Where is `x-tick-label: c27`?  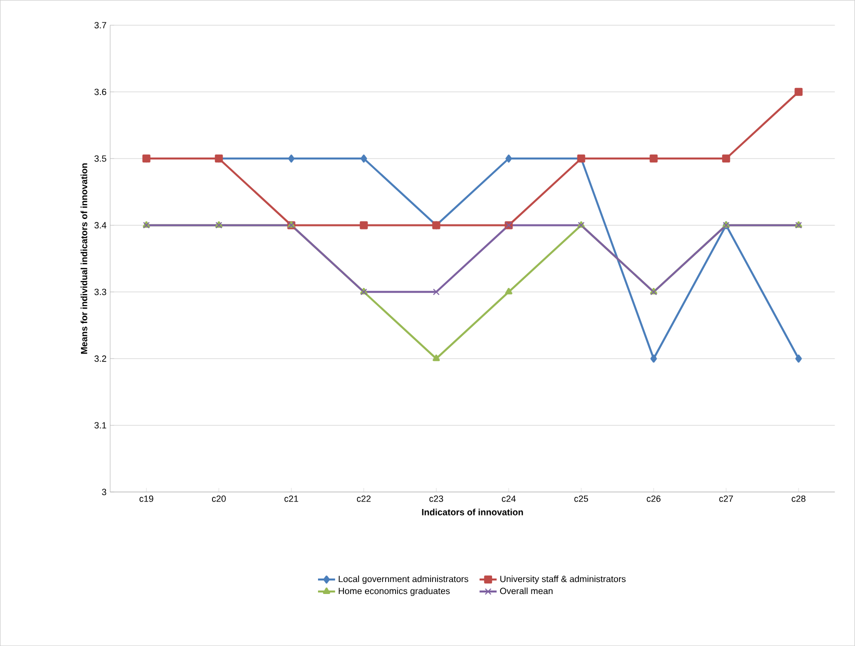
x-tick-label: c27 is located at coordinates (726, 498).